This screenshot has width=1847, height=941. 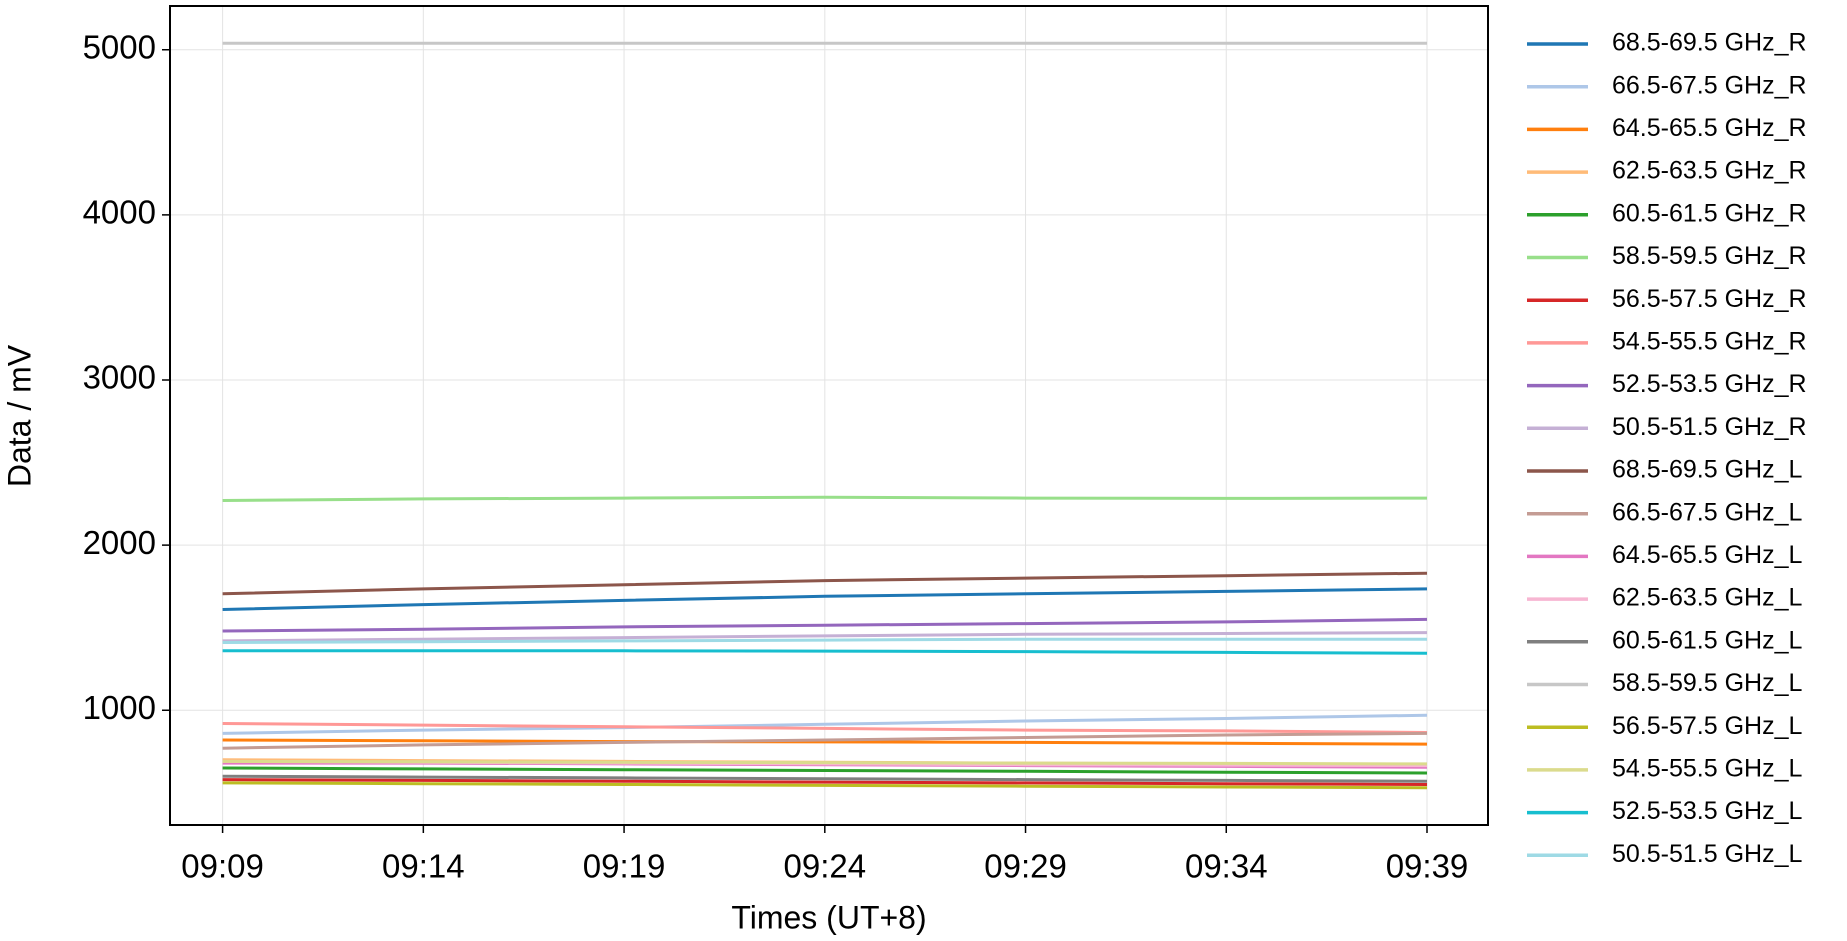 I want to click on x-tick-label: 09:24, so click(x=825, y=866).